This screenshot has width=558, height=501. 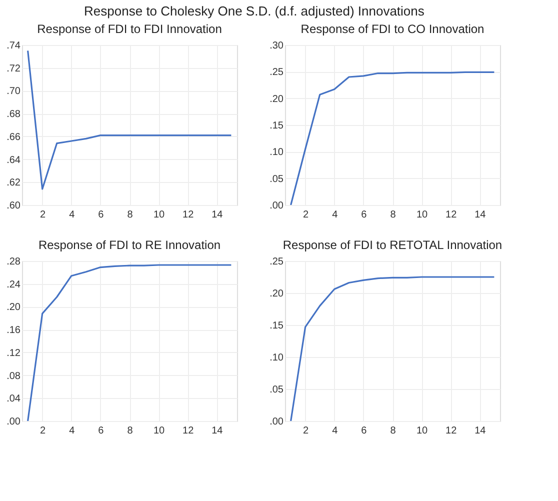 I want to click on chart-title: Response of FDI to FDI Innovation, so click(x=129, y=29).